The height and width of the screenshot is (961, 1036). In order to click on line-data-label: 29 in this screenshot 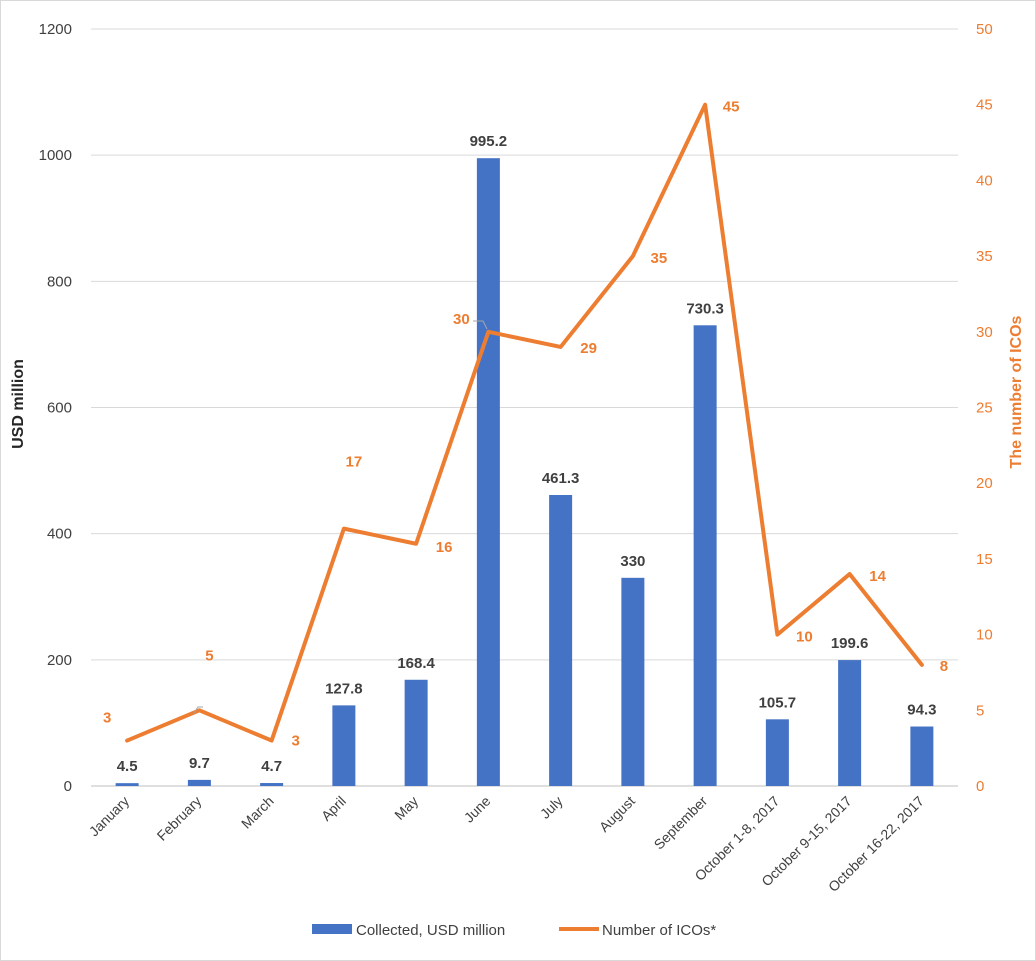, I will do `click(588, 348)`.